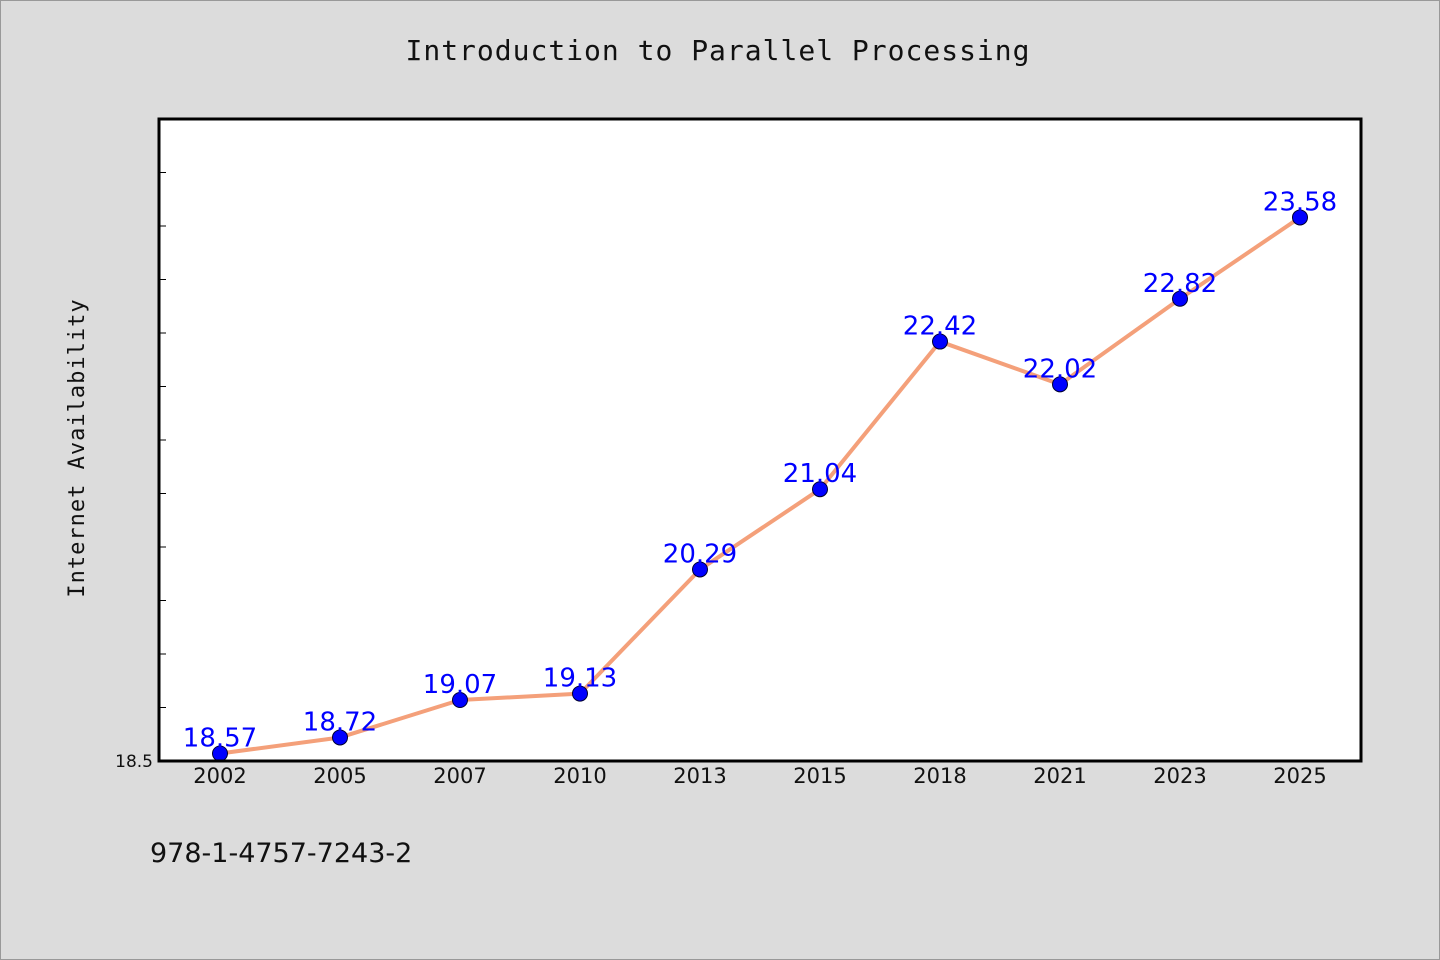 Image resolution: width=1440 pixels, height=960 pixels. Describe the element at coordinates (1179, 776) in the screenshot. I see `x-tick-label: 2023` at that location.